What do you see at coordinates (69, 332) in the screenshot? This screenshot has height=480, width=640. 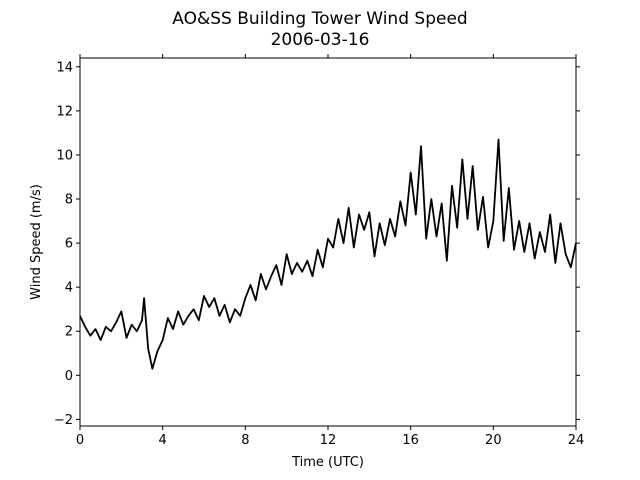 I see `y-tick-label: 2` at bounding box center [69, 332].